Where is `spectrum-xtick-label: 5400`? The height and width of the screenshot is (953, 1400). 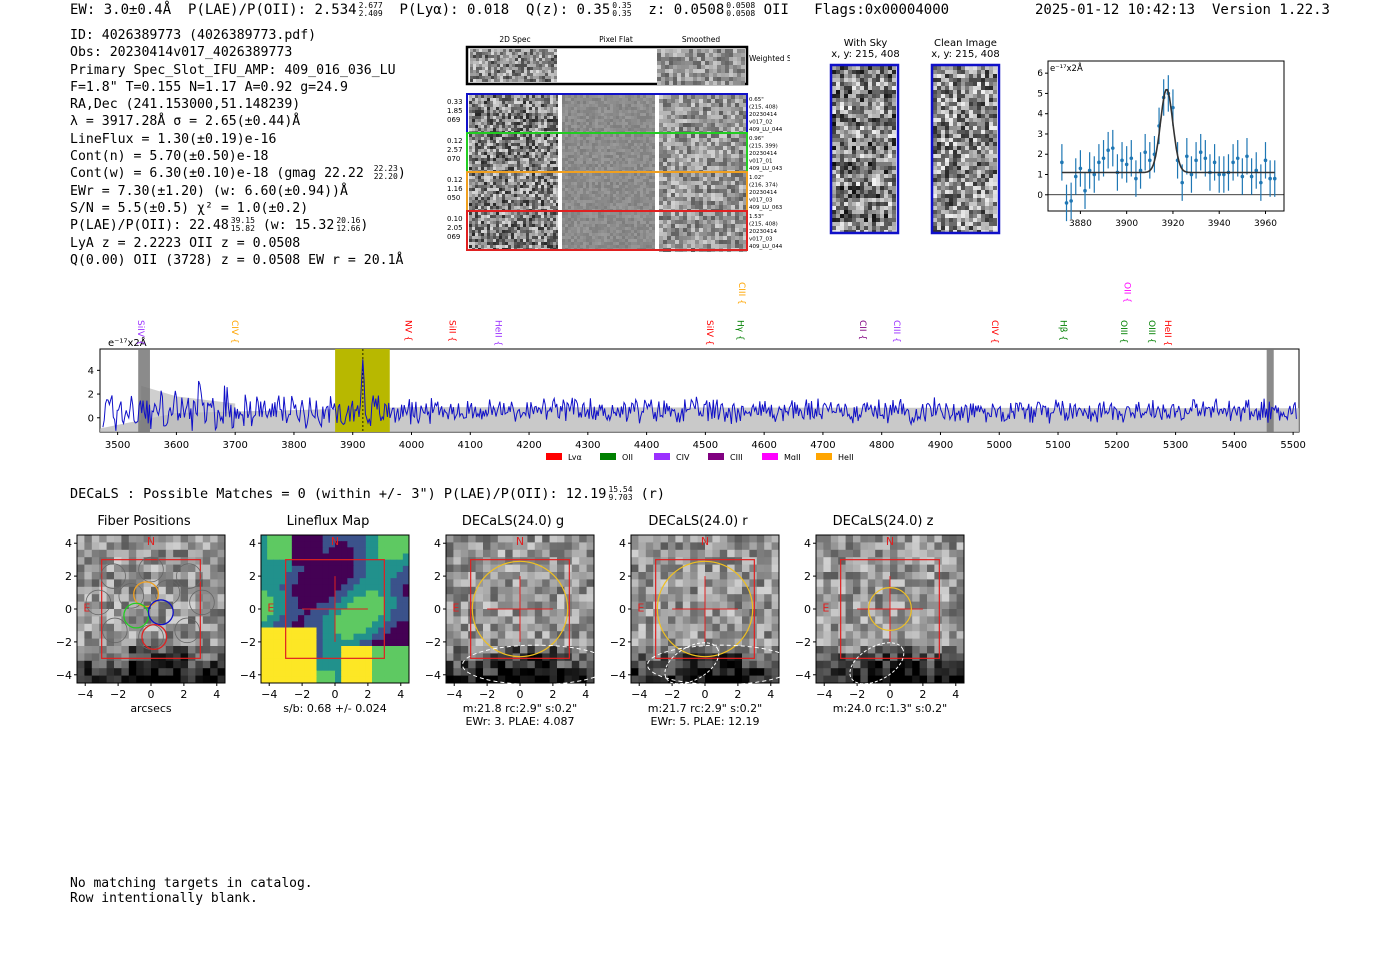 spectrum-xtick-label: 5400 is located at coordinates (1234, 445).